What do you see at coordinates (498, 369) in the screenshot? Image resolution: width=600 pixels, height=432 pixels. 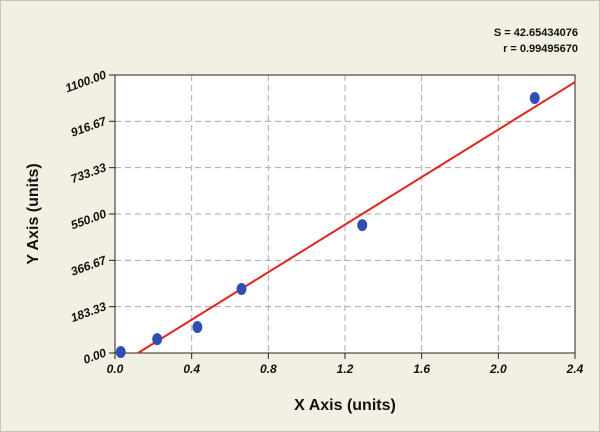 I see `x-tick-label: 2.0` at bounding box center [498, 369].